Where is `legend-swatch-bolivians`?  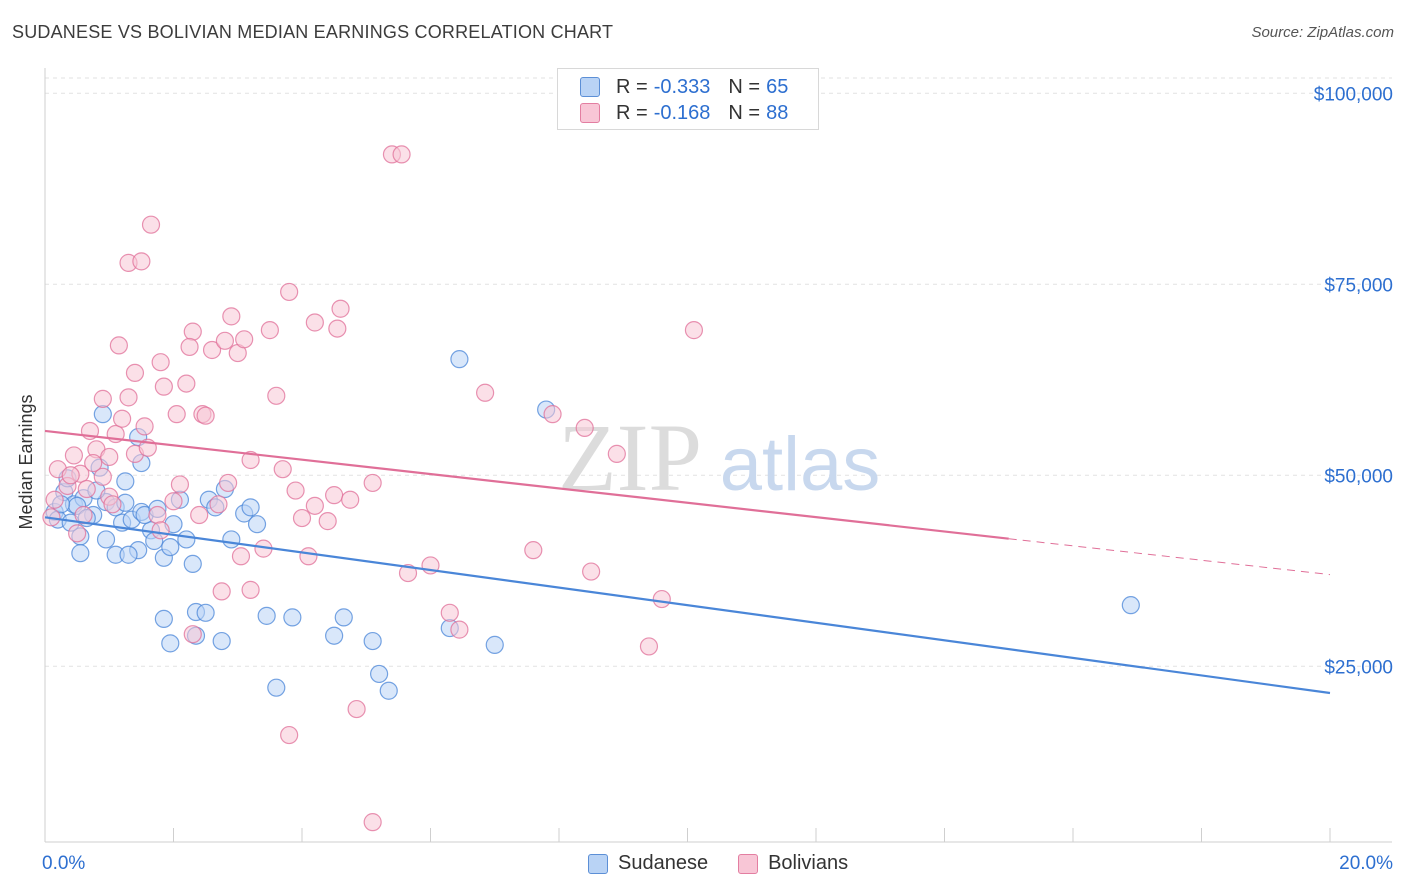
legend-swatch-bolivians is located at coordinates (748, 863).